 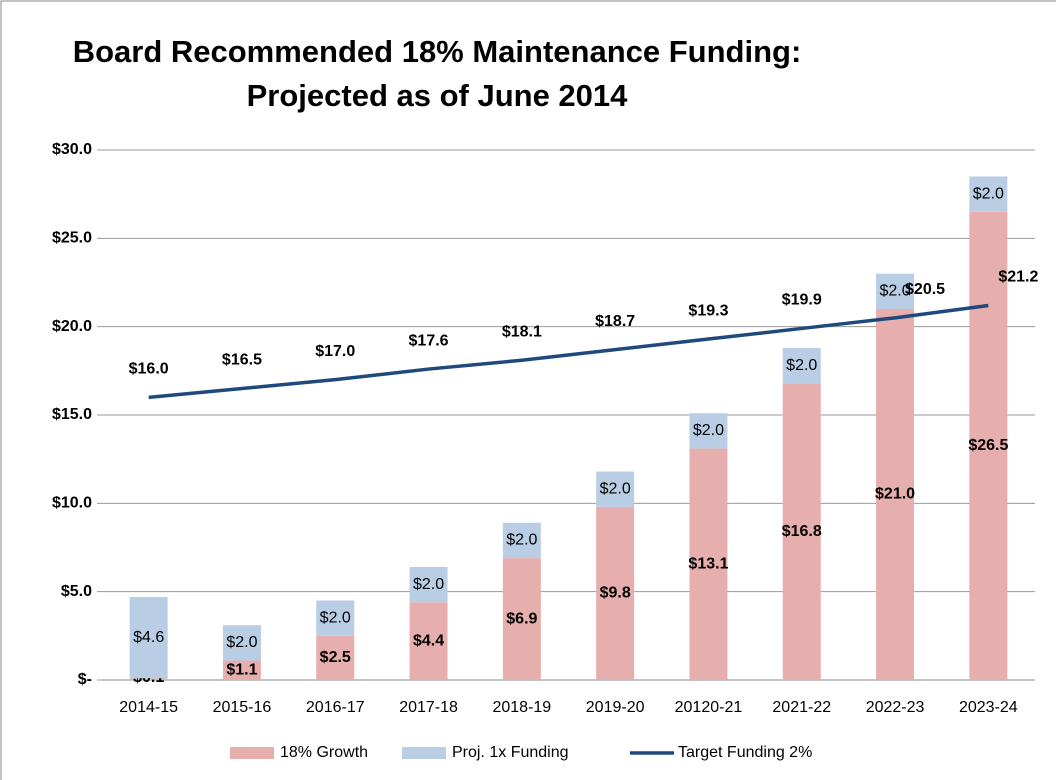 I want to click on data-label: $19.9, so click(x=802, y=300).